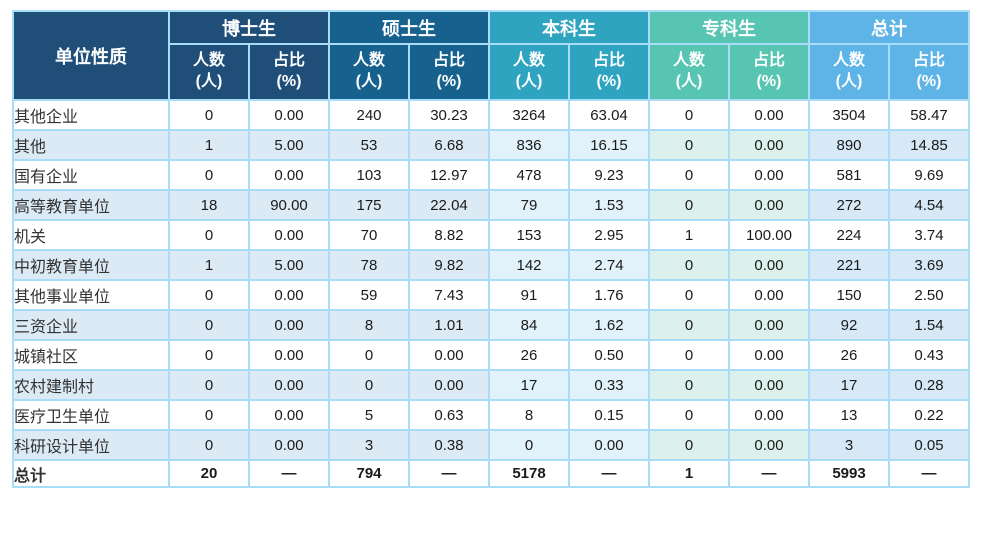 This screenshot has height=534, width=983. I want to click on value-cell: 4.54, so click(929, 205).